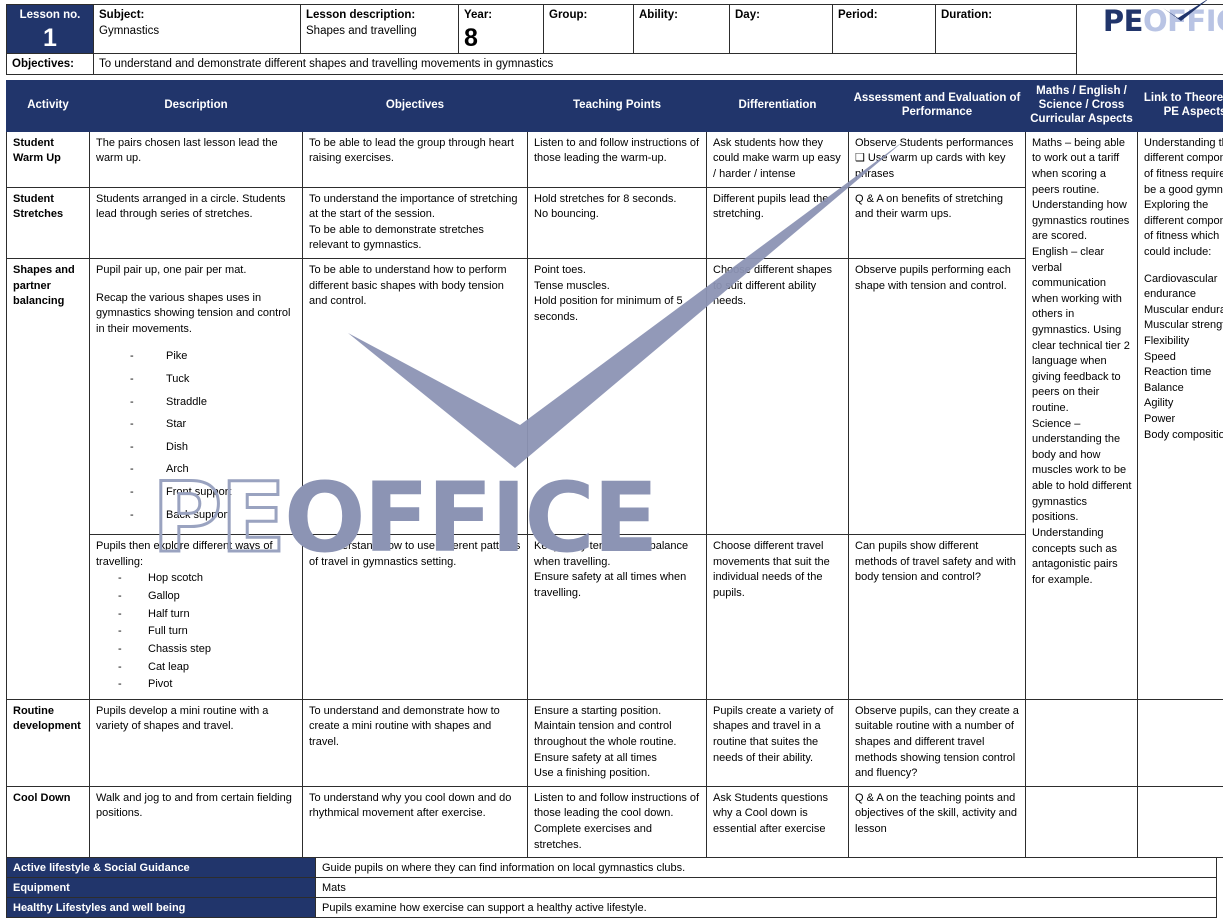 The width and height of the screenshot is (1223, 918). Describe the element at coordinates (589, 29) in the screenshot. I see `group-cell: Group:` at that location.